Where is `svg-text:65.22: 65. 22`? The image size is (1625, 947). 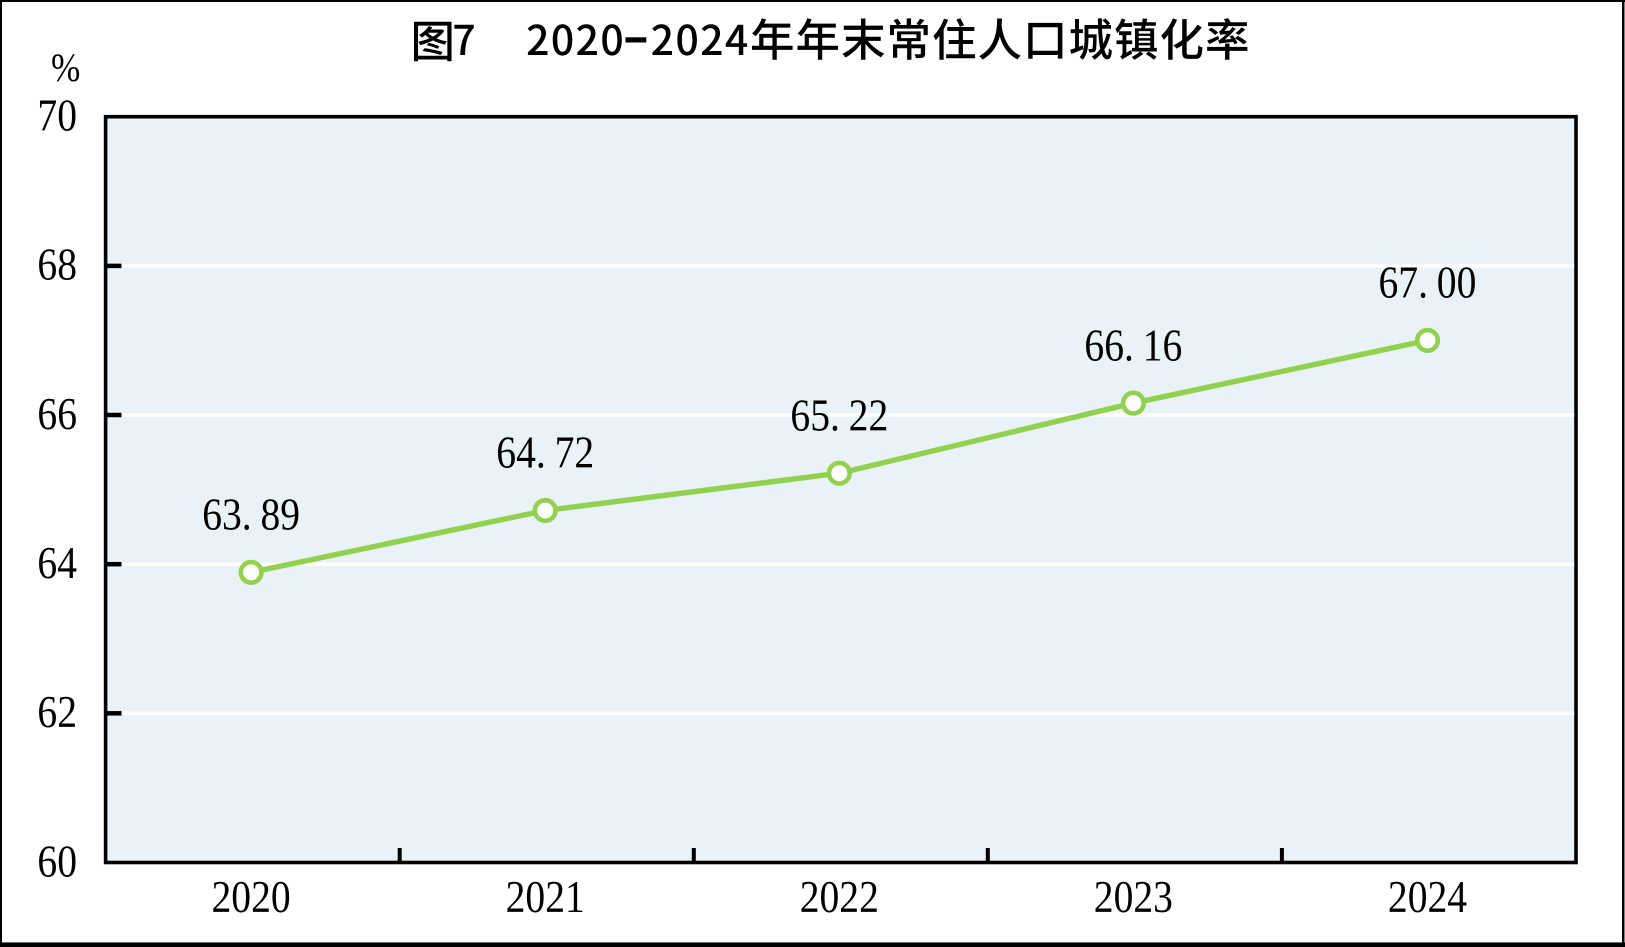 svg-text:65.22: 65. 22 is located at coordinates (839, 416).